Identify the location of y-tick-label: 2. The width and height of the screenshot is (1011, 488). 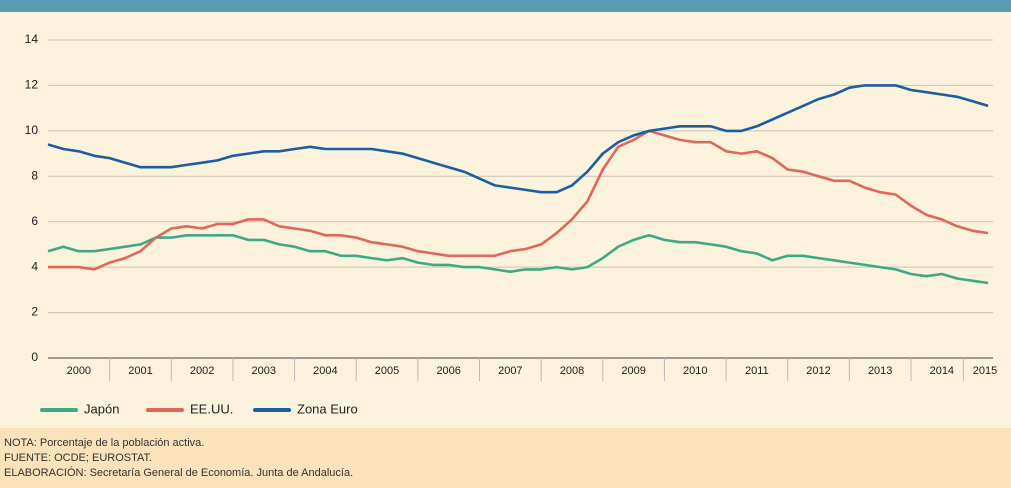
(34, 312).